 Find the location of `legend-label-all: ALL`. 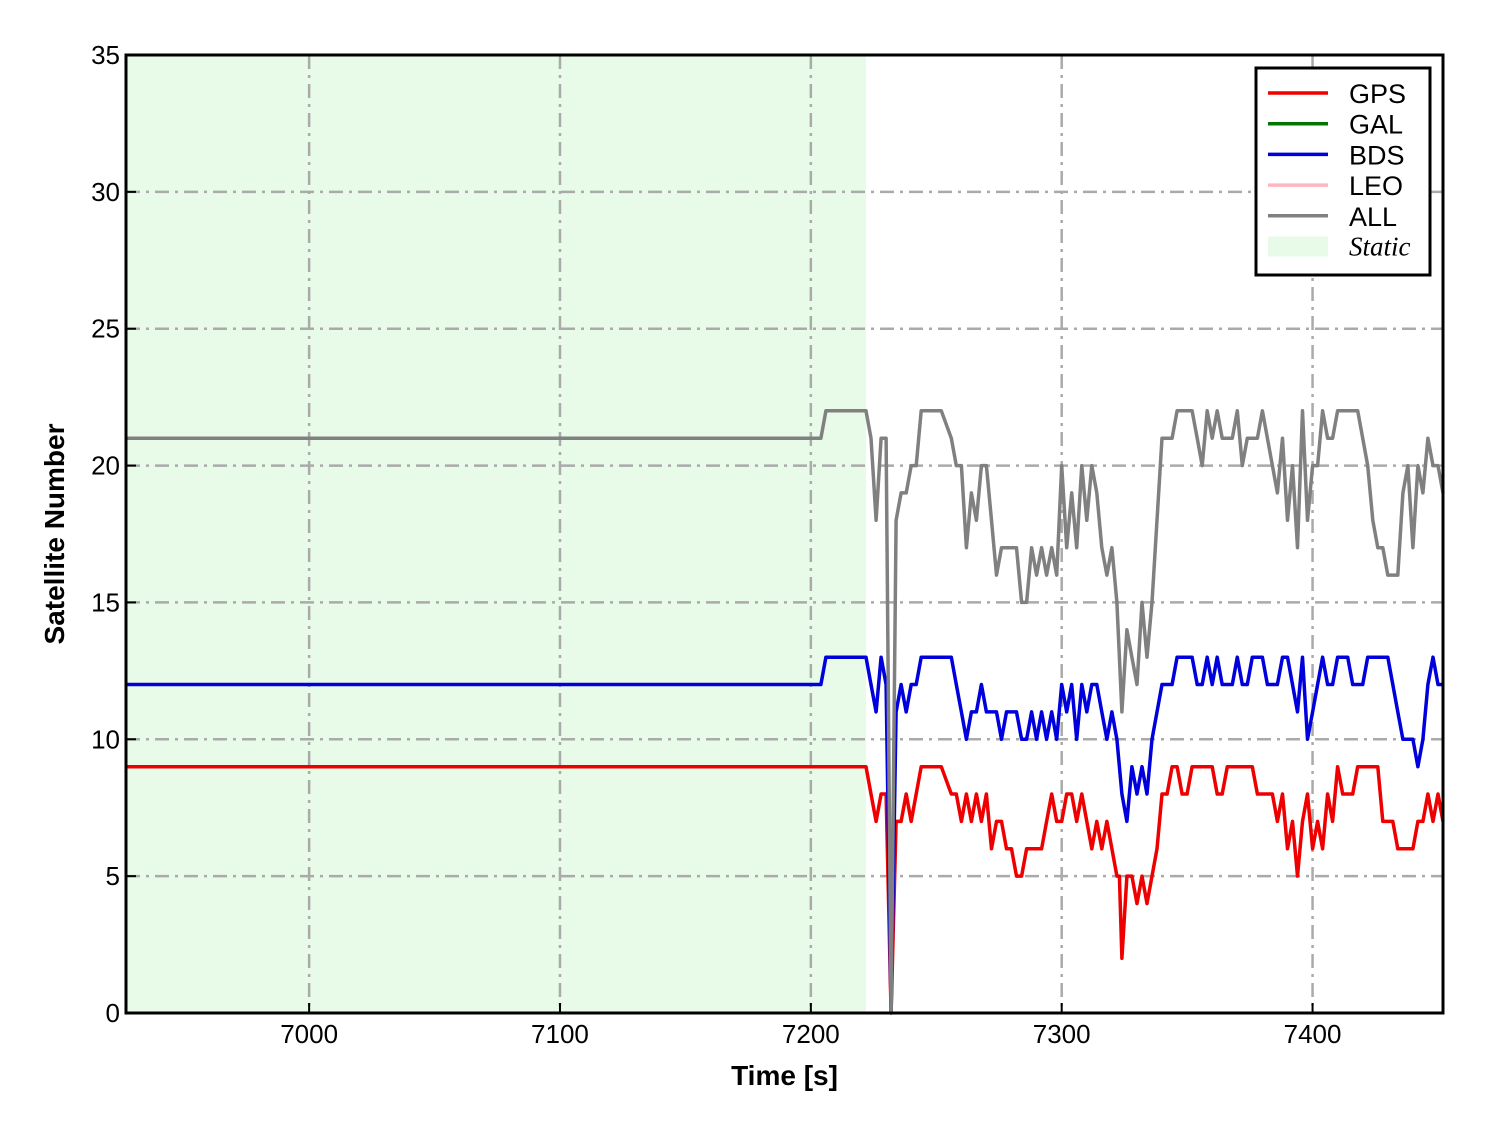

legend-label-all: ALL is located at coordinates (1373, 217).